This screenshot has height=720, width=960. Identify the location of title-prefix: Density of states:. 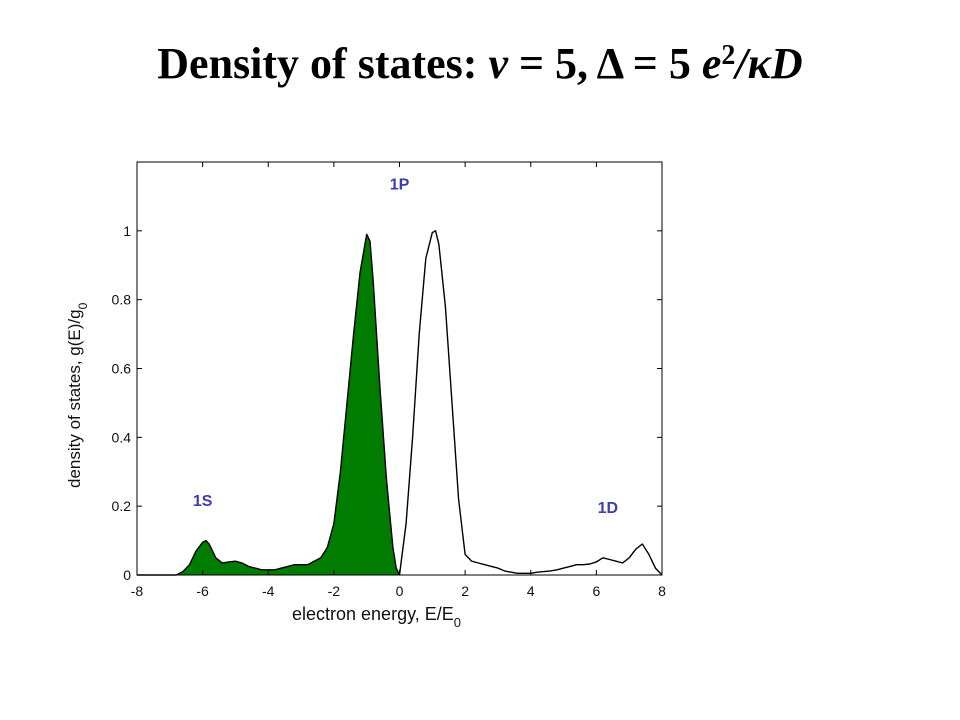
(323, 63).